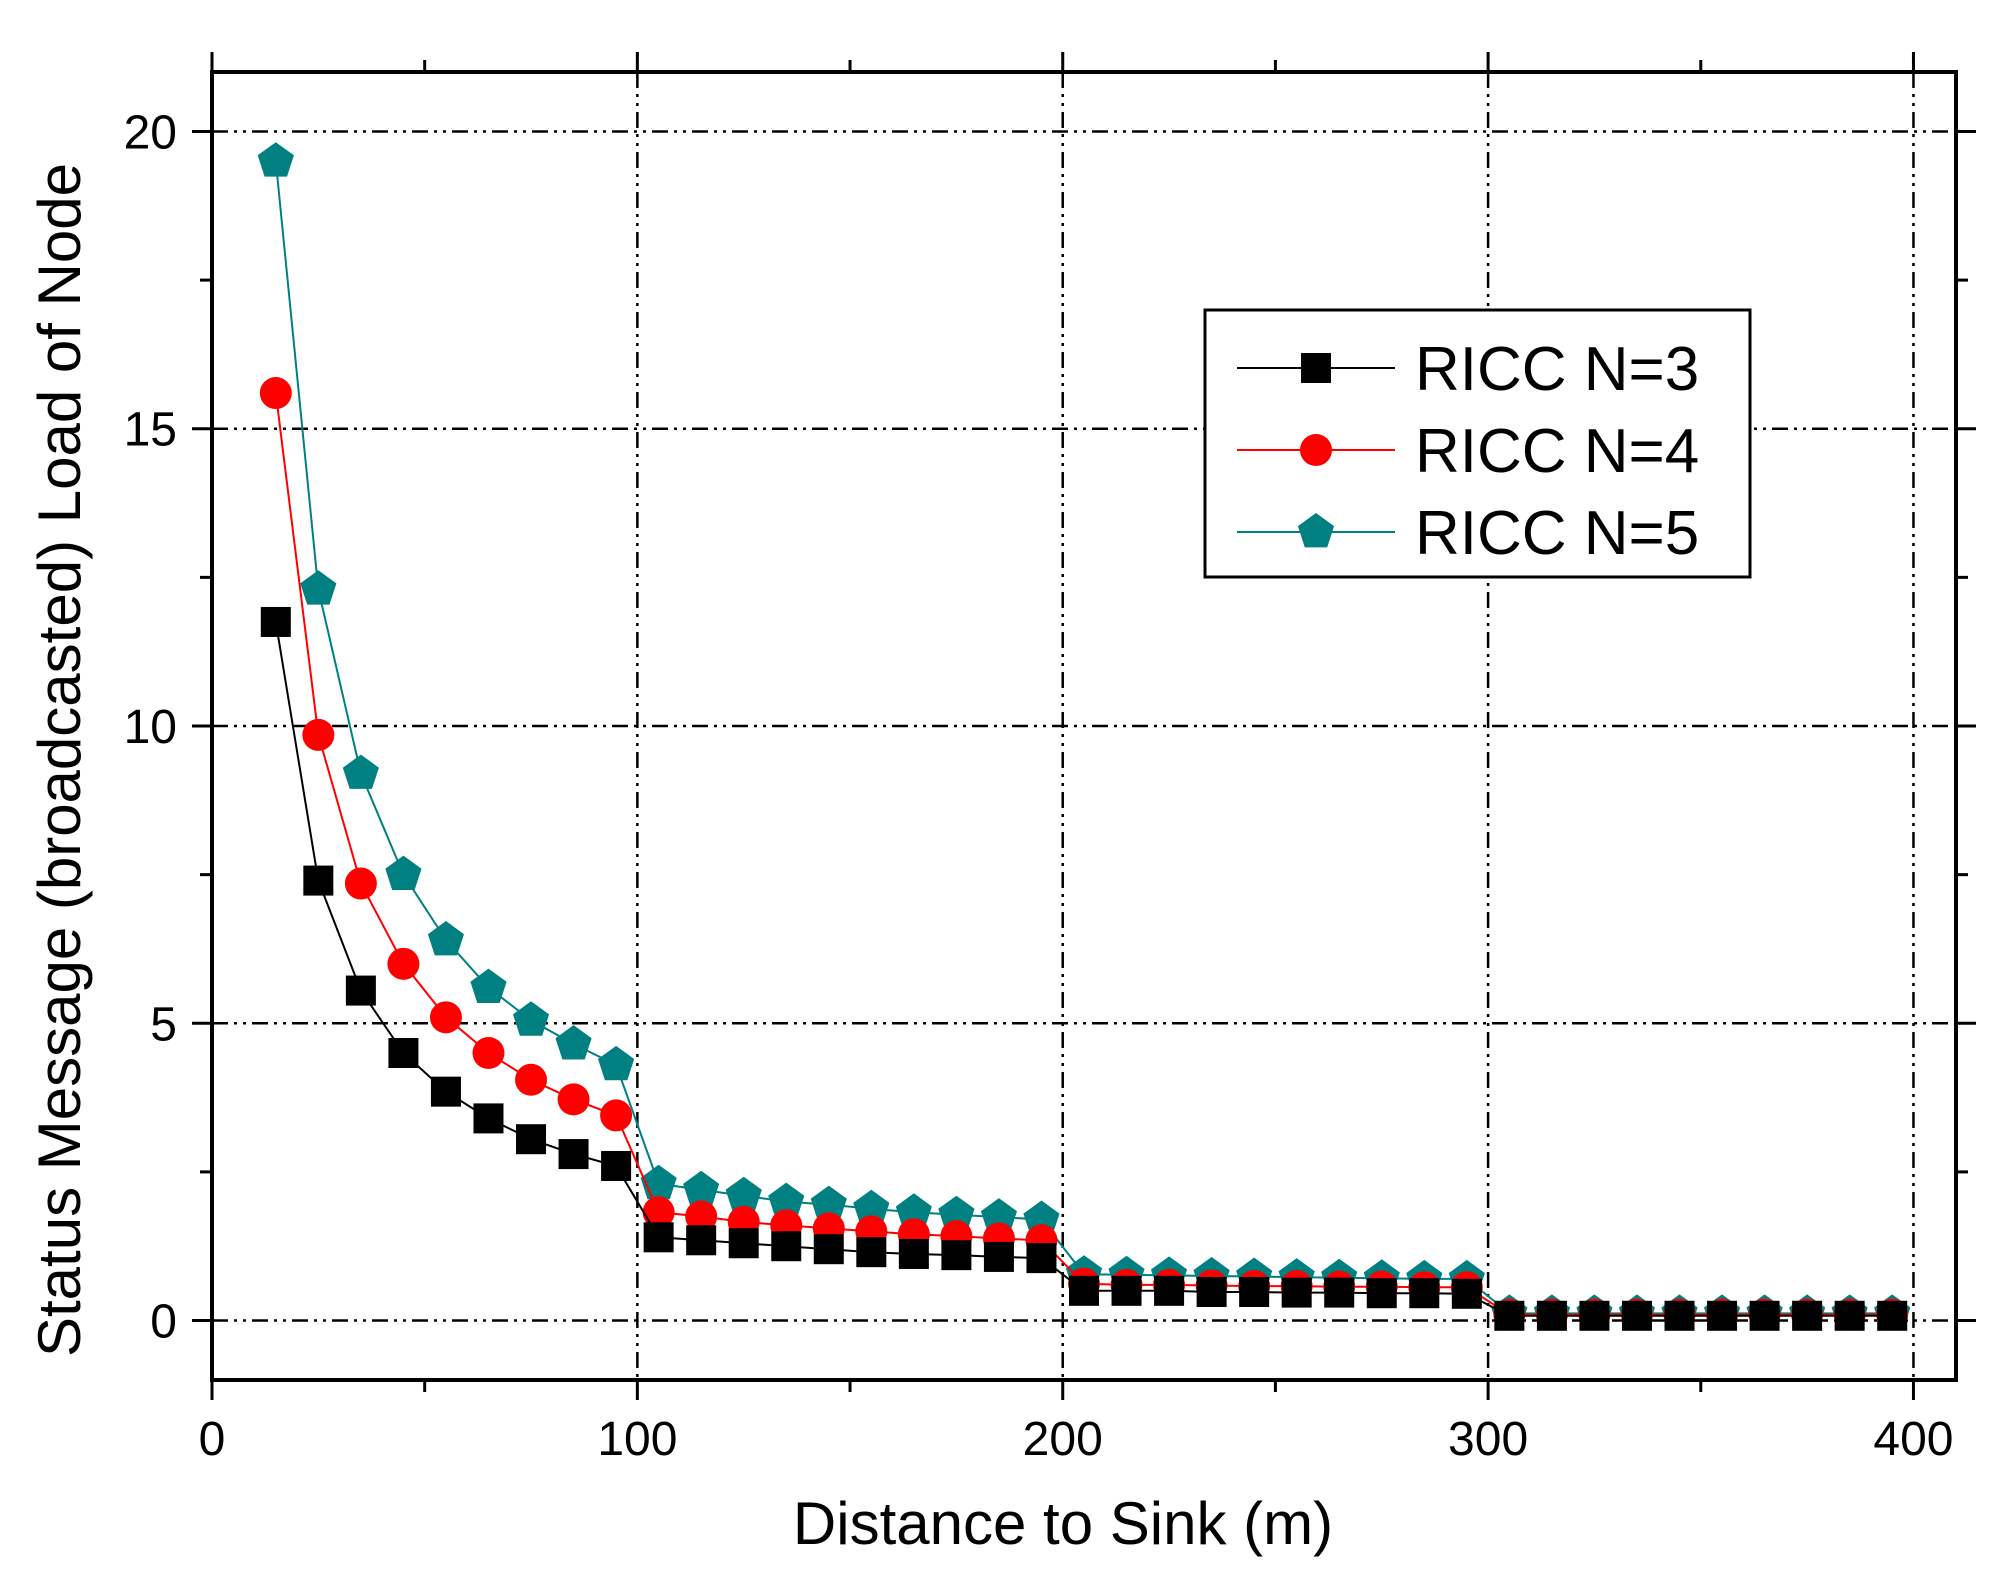  What do you see at coordinates (637, 1439) in the screenshot?
I see `x-tick-label: 100` at bounding box center [637, 1439].